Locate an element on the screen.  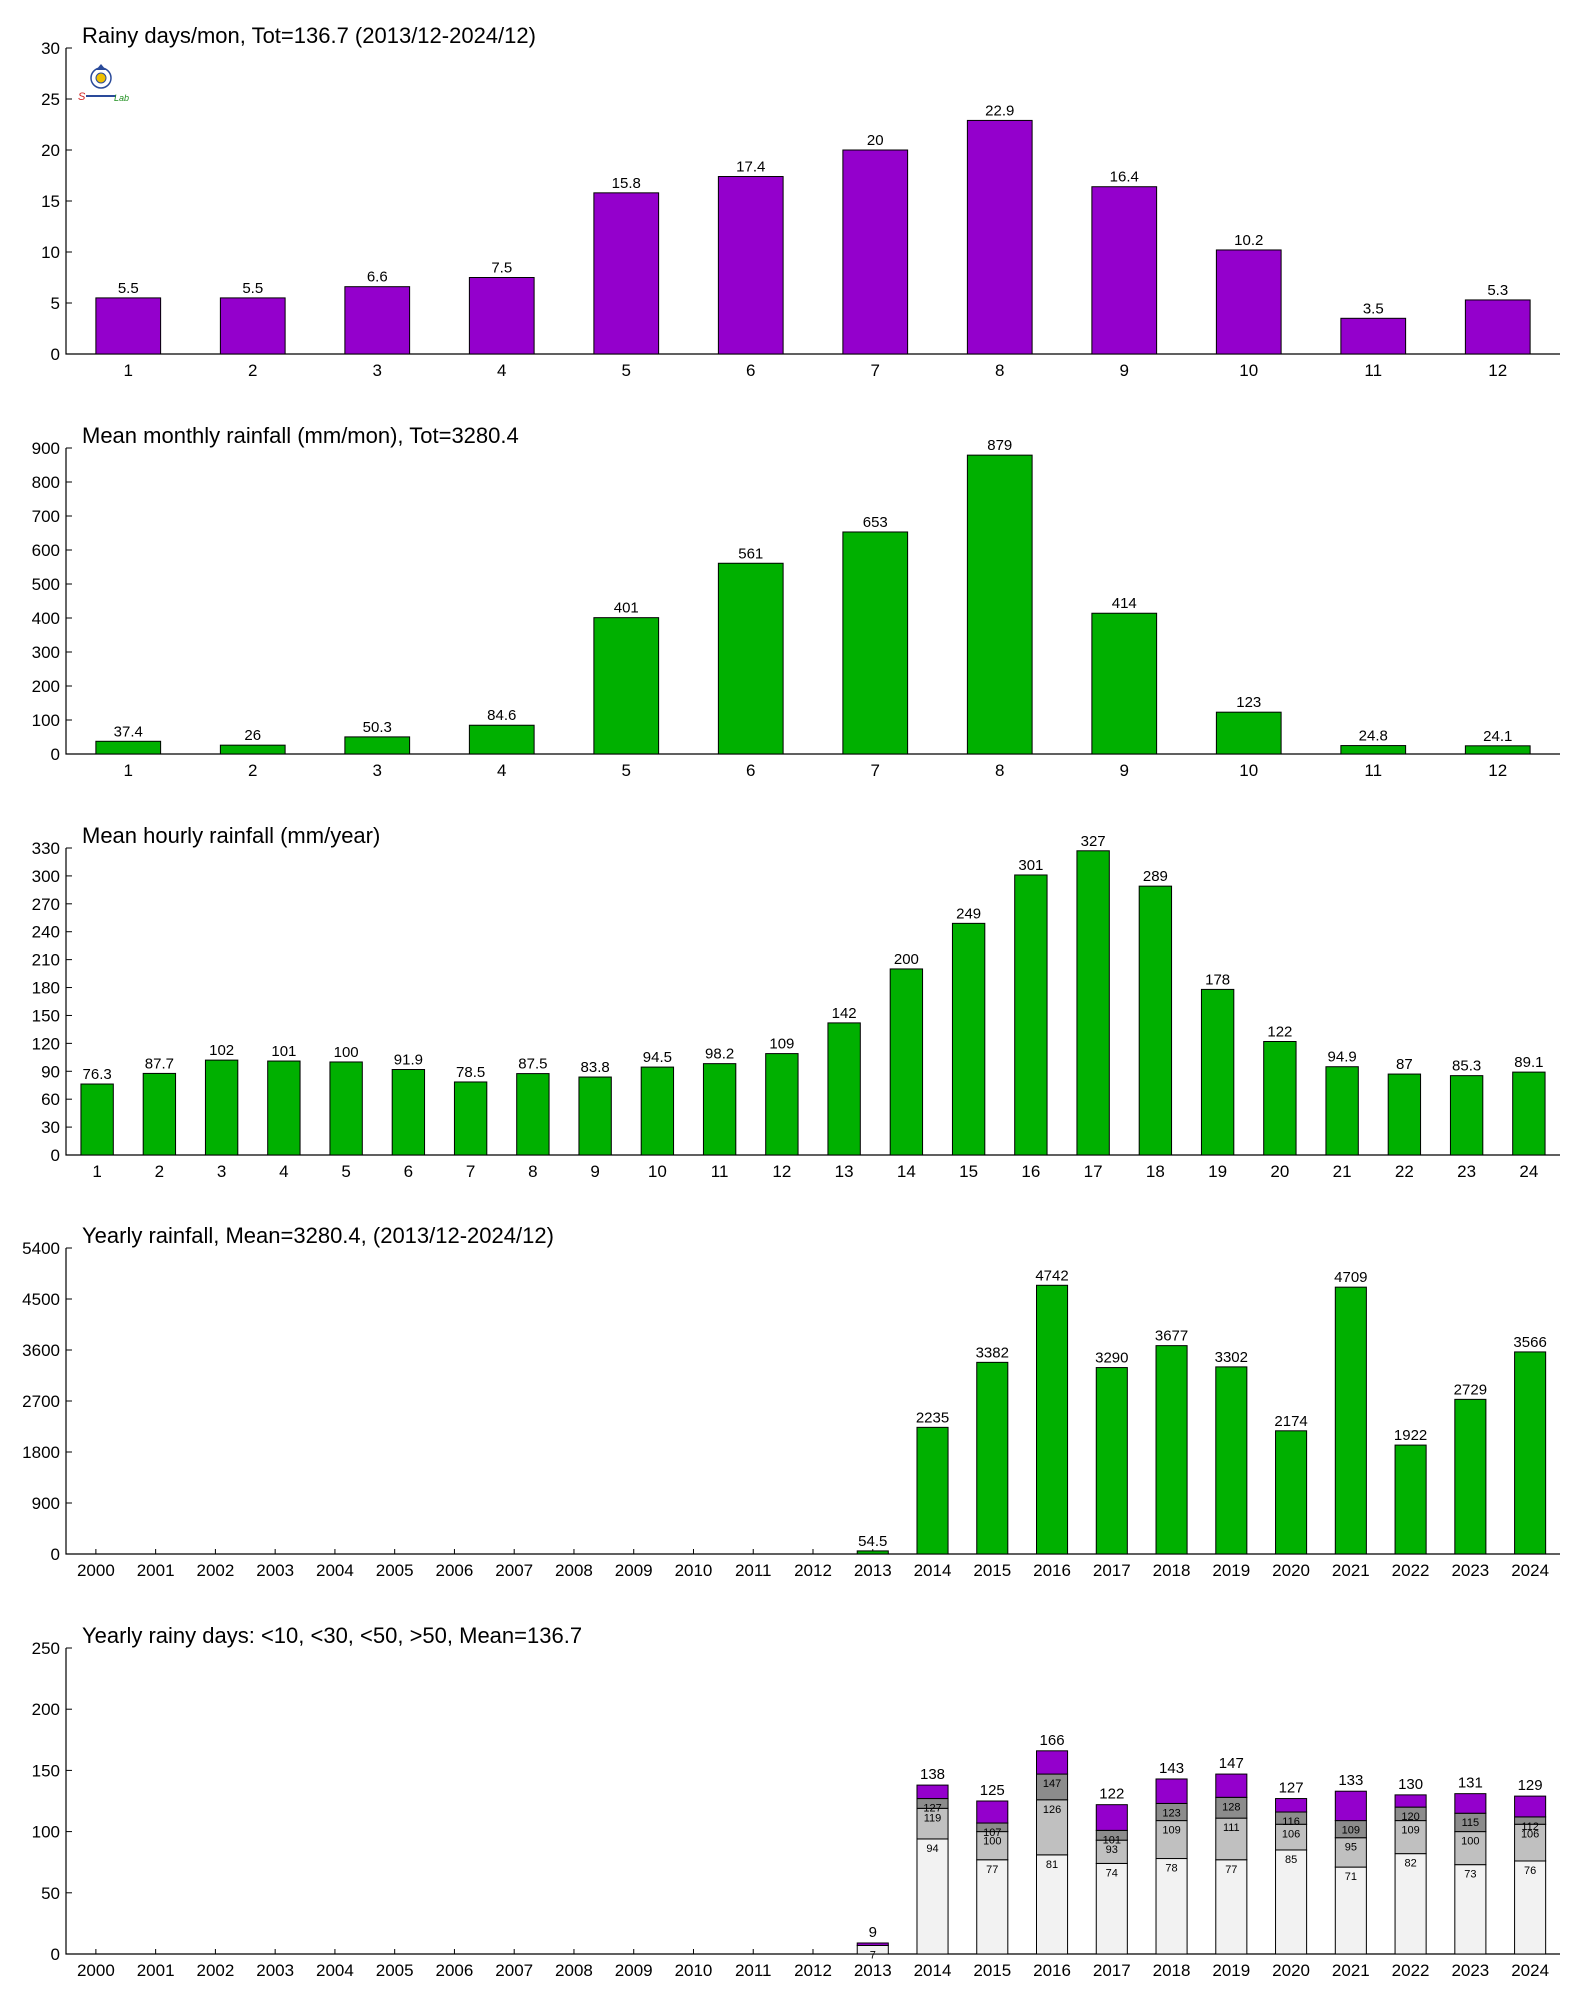
segment-value-label: 120 is located at coordinates (1410, 1817).